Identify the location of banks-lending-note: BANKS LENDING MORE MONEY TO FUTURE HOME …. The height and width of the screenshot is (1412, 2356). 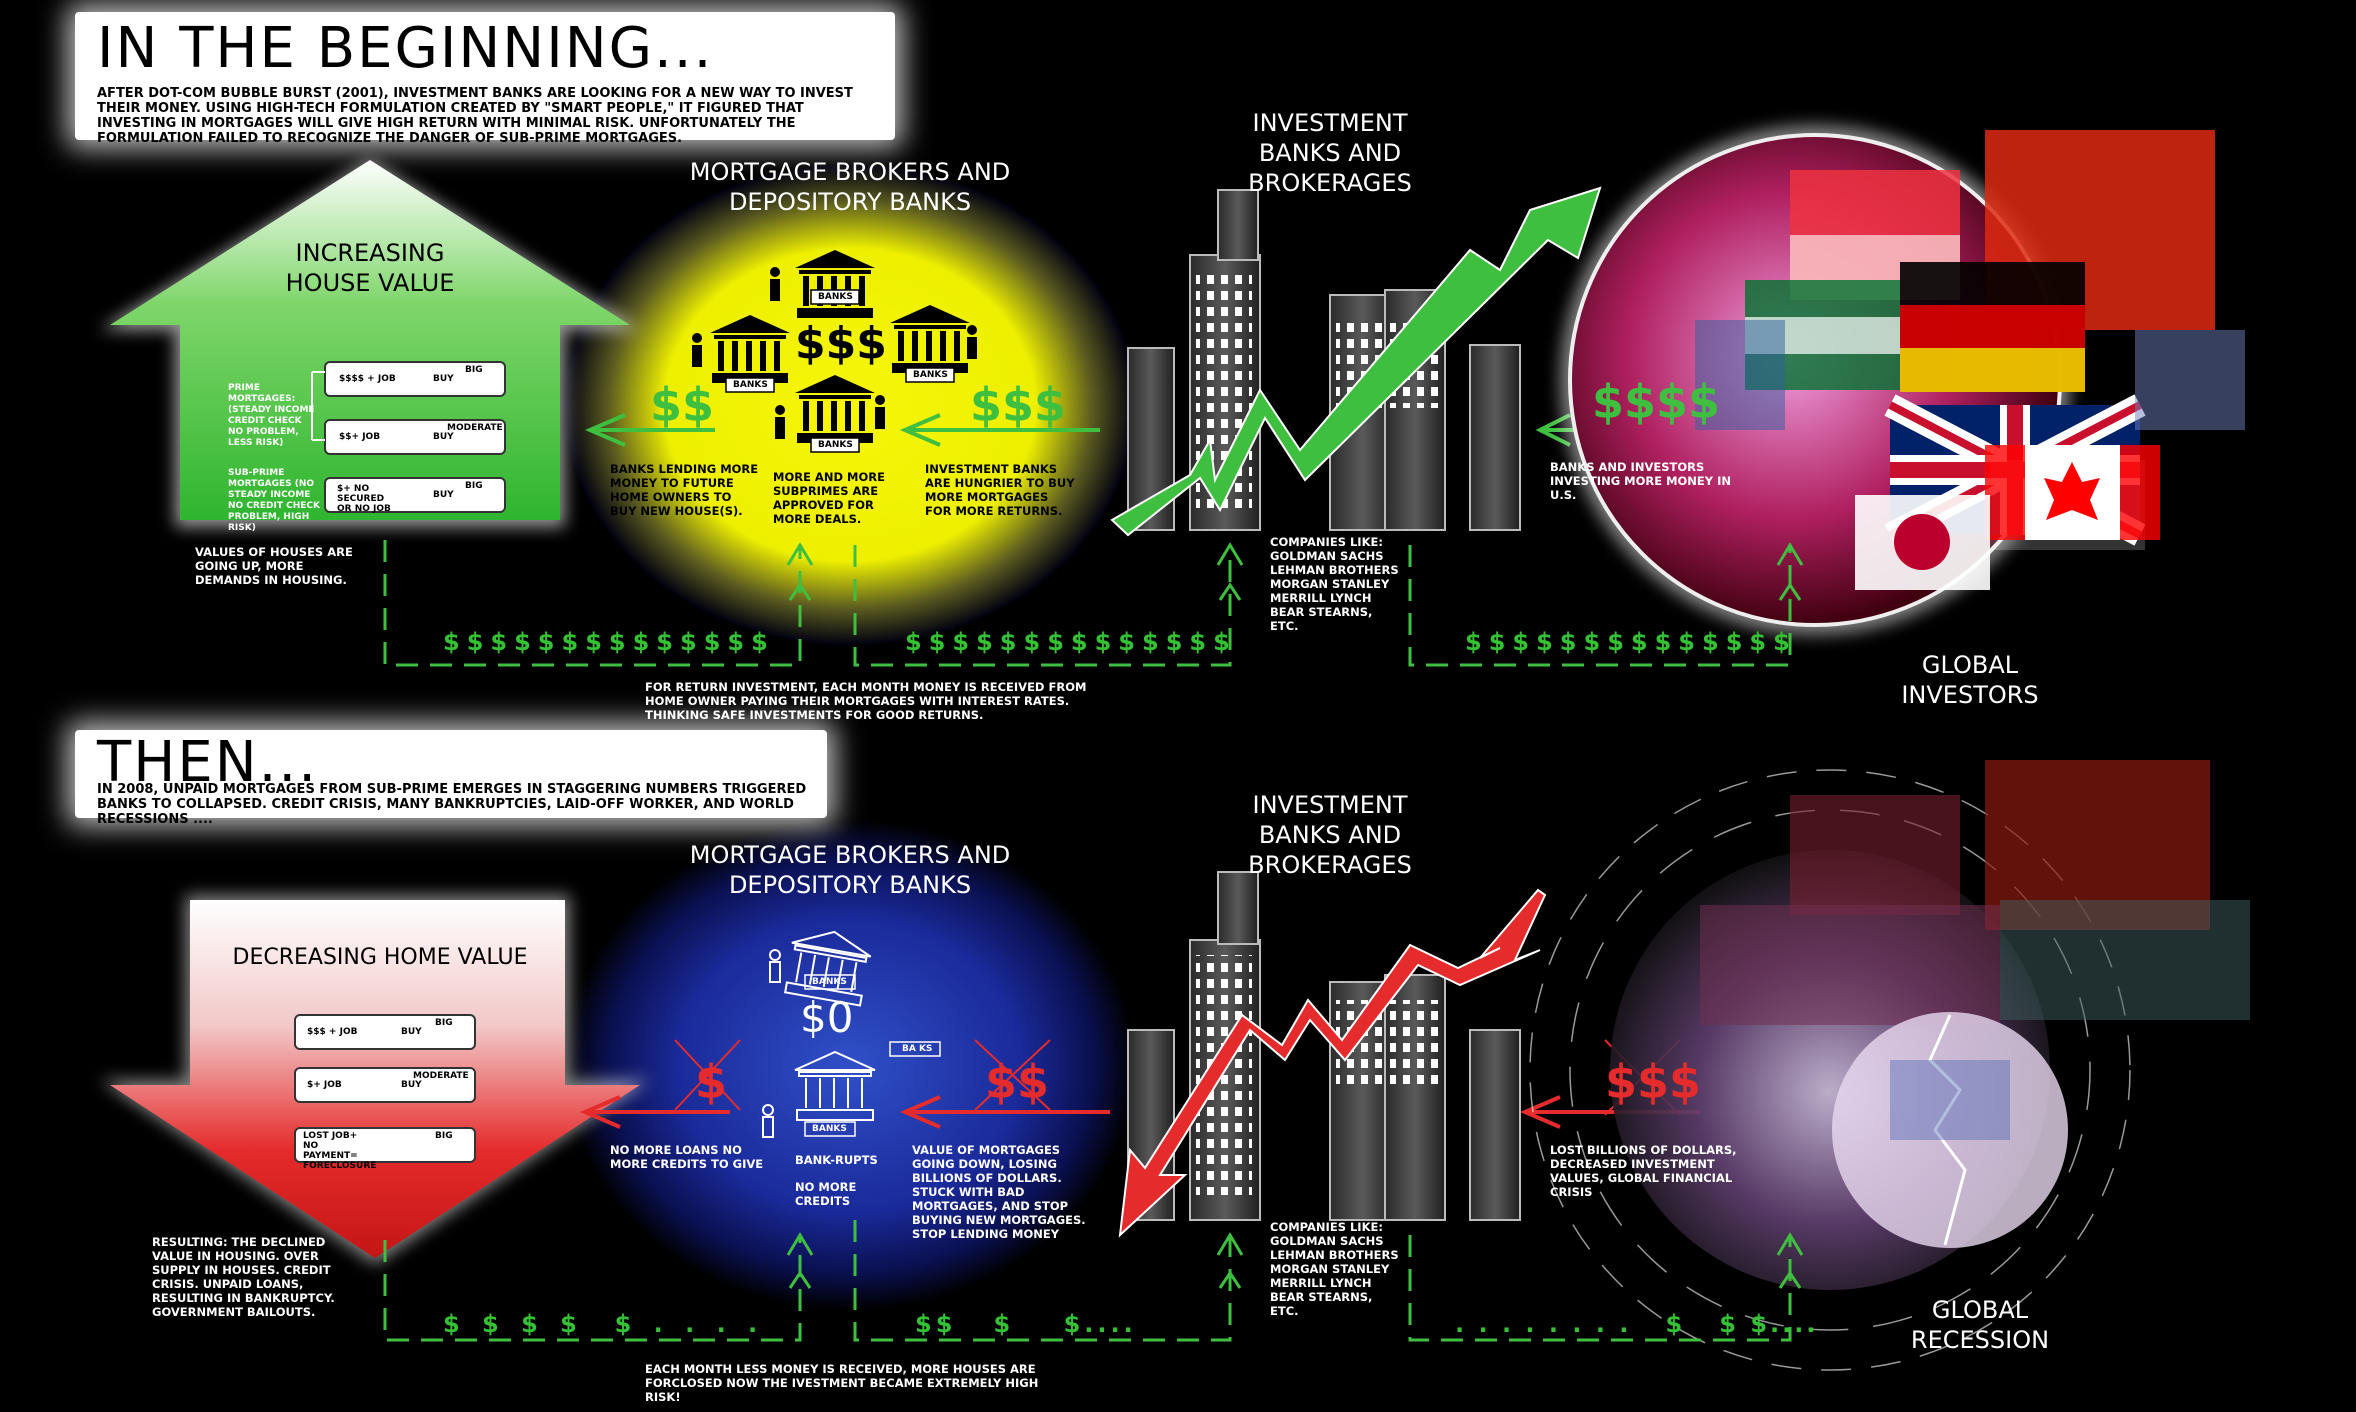
(684, 490).